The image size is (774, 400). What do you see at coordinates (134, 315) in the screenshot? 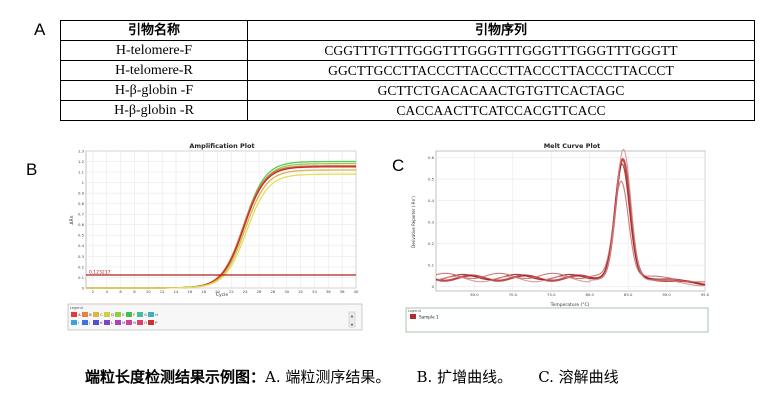
I see `well-label-F: F` at bounding box center [134, 315].